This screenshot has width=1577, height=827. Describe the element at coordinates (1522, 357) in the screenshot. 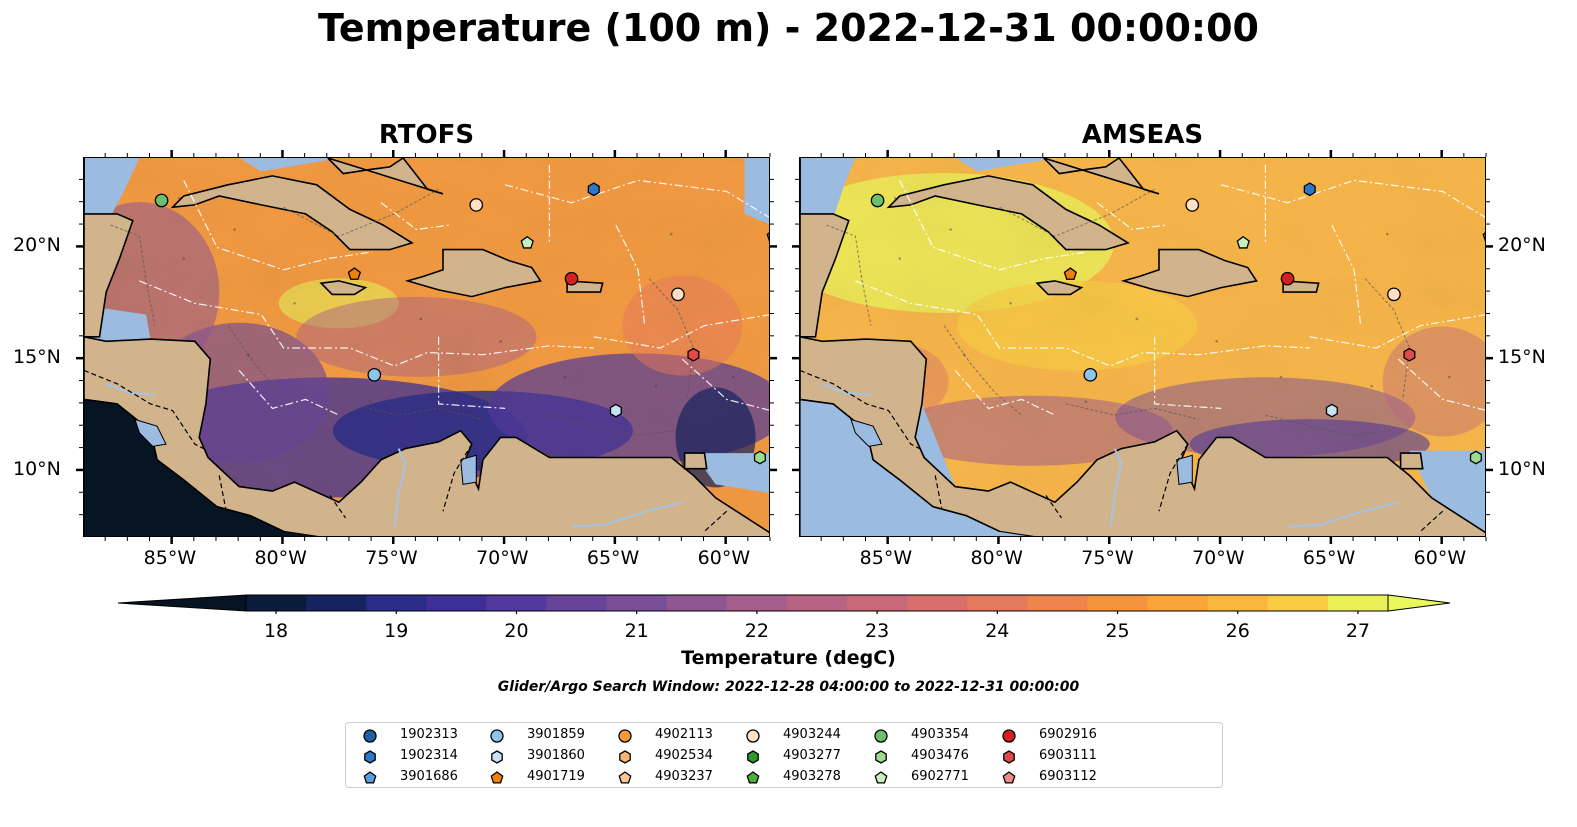

I see `lat-tick-label: 15°N` at that location.